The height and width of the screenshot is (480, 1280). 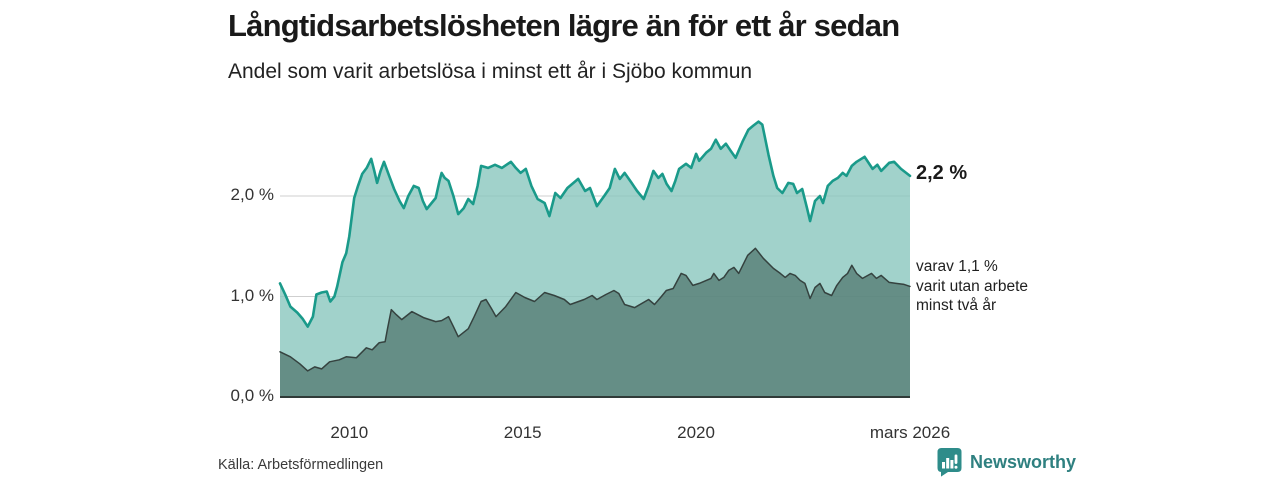 What do you see at coordinates (595, 309) in the screenshot?
I see `line-two-years-unemployed` at bounding box center [595, 309].